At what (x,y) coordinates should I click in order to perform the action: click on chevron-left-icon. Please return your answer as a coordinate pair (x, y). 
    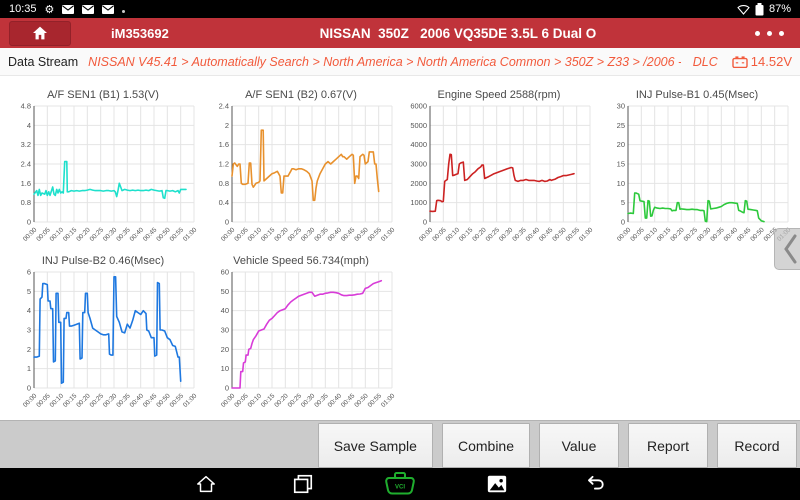
    Looking at the image, I should click on (790, 249).